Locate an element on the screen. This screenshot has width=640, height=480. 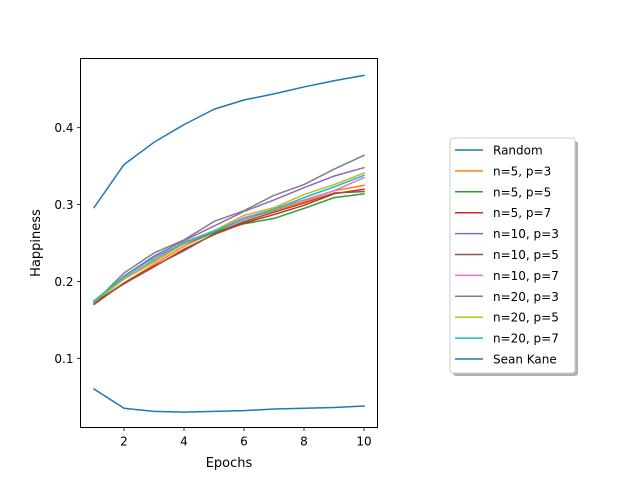
legend-box is located at coordinates (512, 255).